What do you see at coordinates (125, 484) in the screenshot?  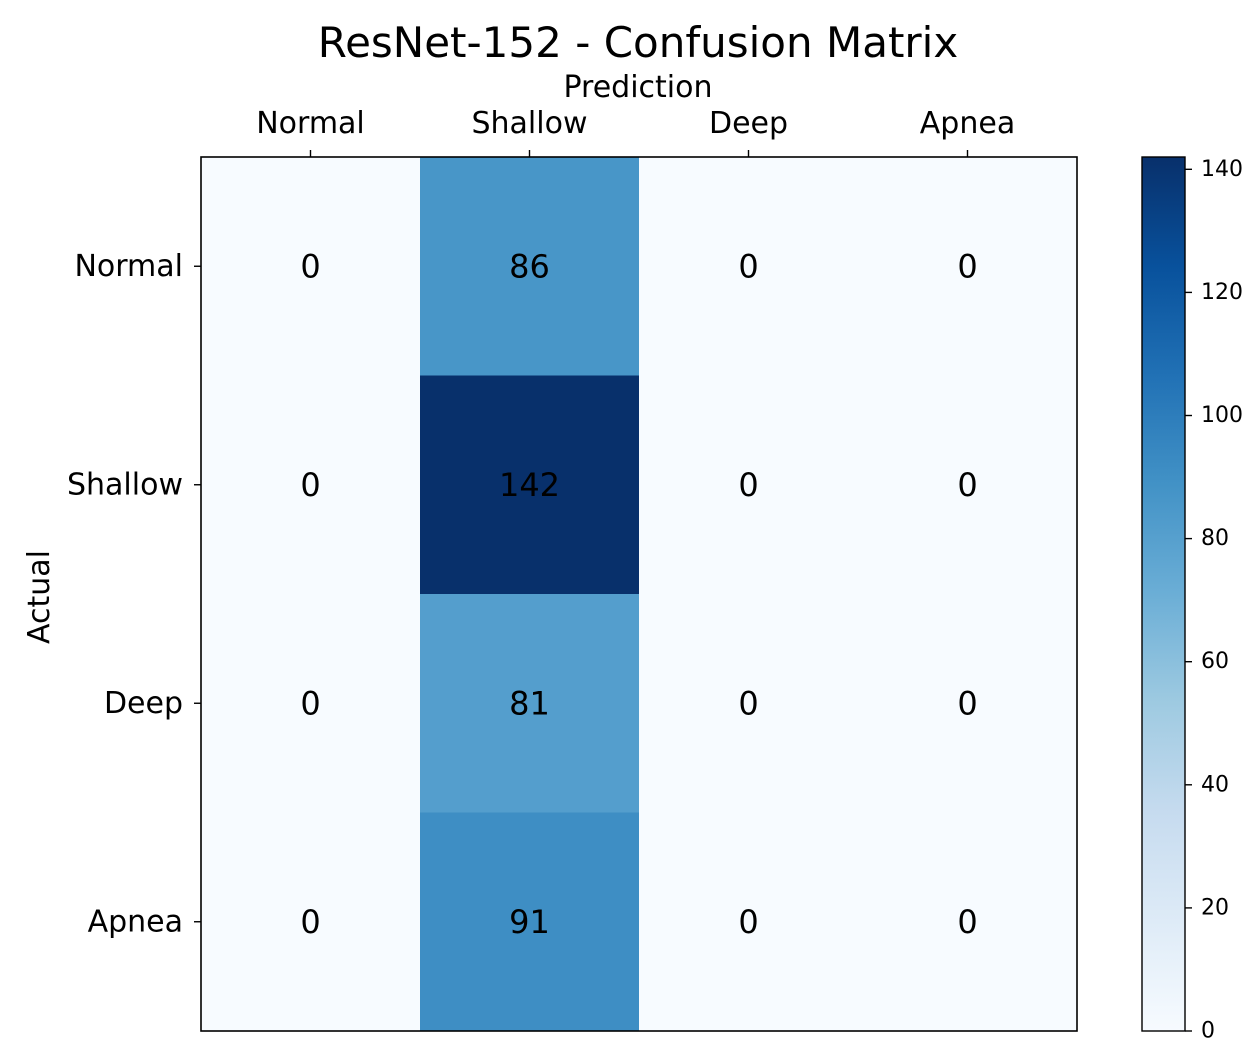 I see `y-tick-label: Shallow` at bounding box center [125, 484].